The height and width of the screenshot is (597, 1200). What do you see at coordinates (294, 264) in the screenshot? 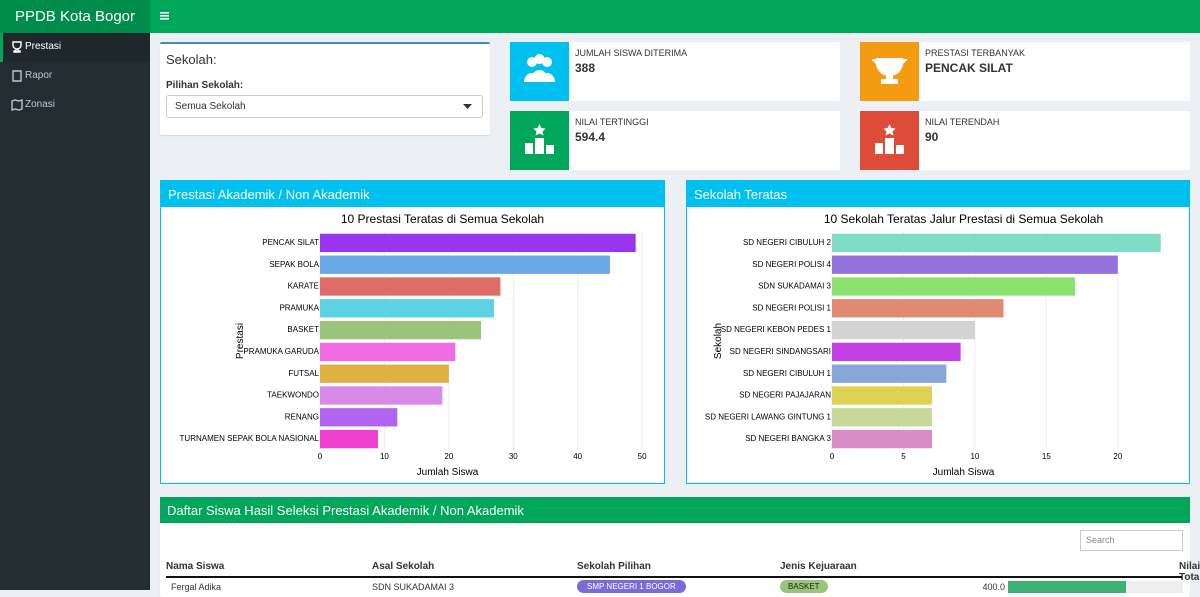
I see `y-tick-label: SEPAK BOLA` at bounding box center [294, 264].